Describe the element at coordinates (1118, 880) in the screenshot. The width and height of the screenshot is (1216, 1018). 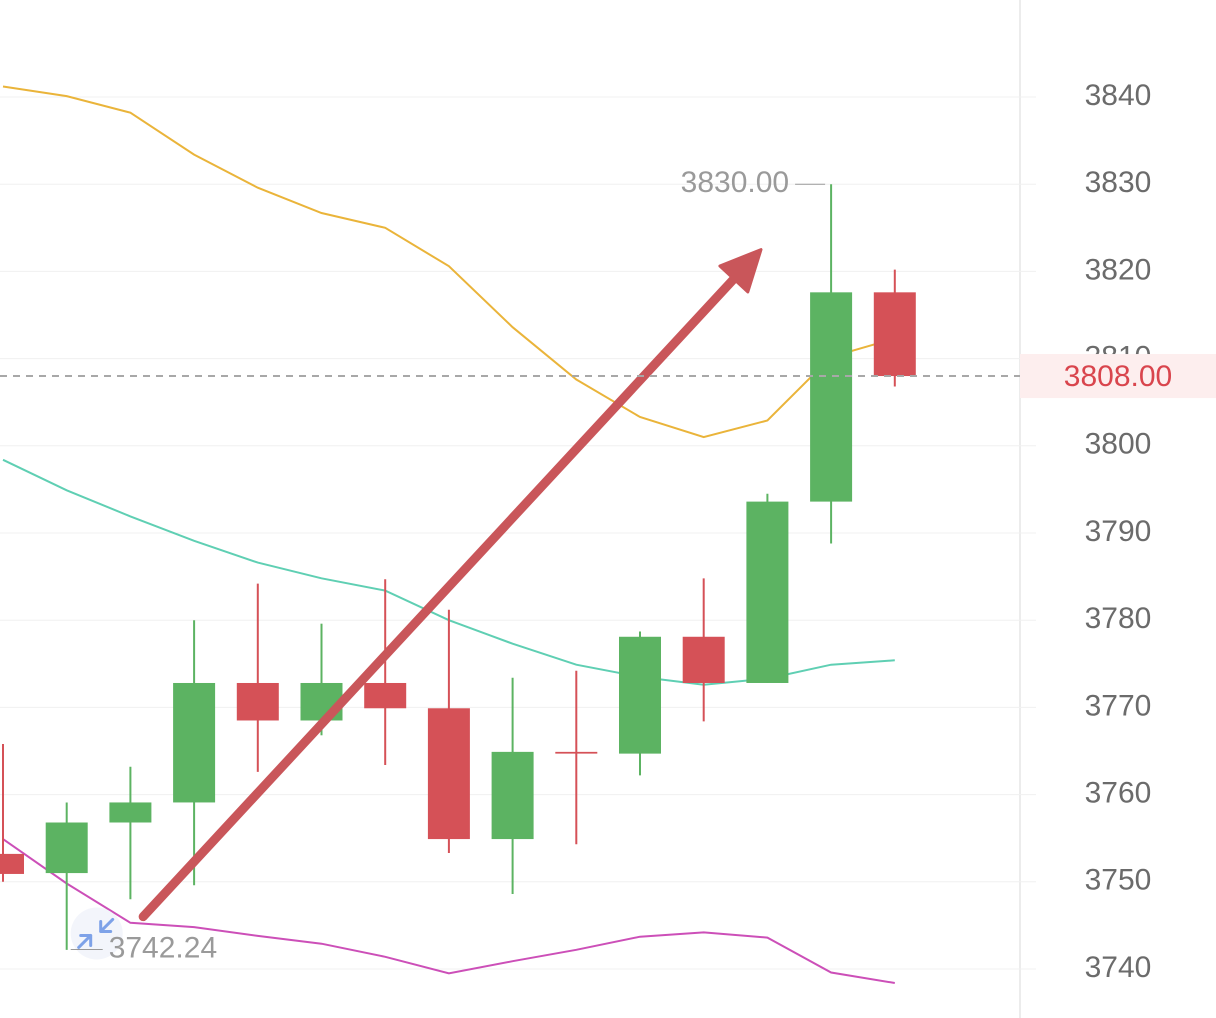
I see `y-tick-label: 3750` at that location.